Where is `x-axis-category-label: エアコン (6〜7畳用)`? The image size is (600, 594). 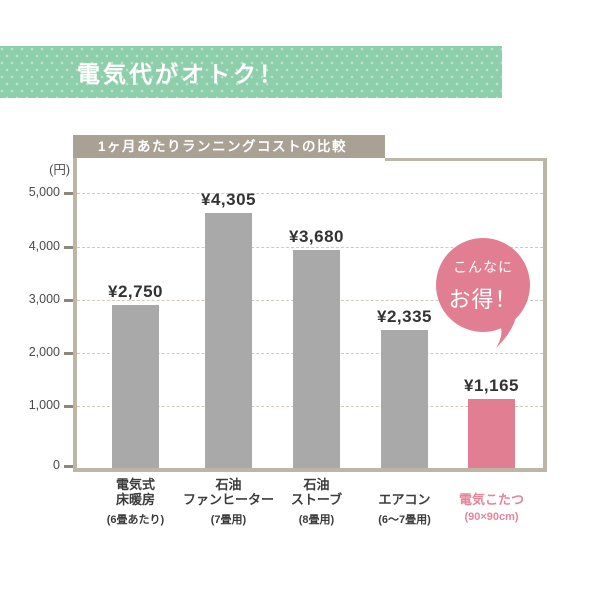
x-axis-category-label: エアコン (6〜7畳用) is located at coordinates (405, 501).